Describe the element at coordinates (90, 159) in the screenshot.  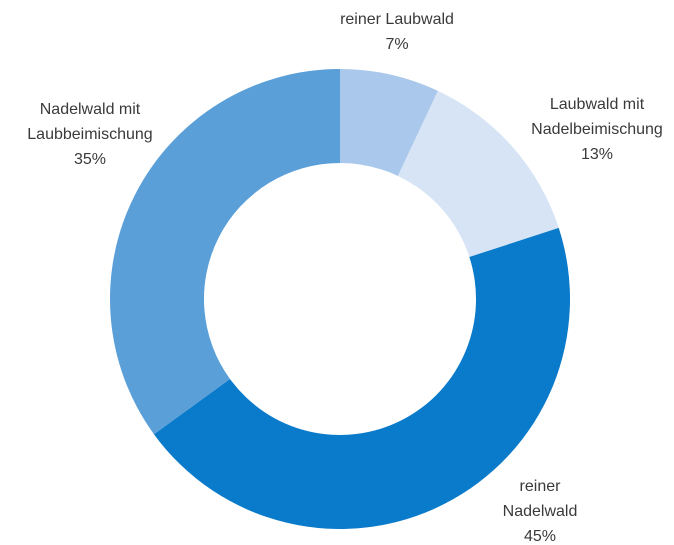
I see `value-label: 35%` at that location.